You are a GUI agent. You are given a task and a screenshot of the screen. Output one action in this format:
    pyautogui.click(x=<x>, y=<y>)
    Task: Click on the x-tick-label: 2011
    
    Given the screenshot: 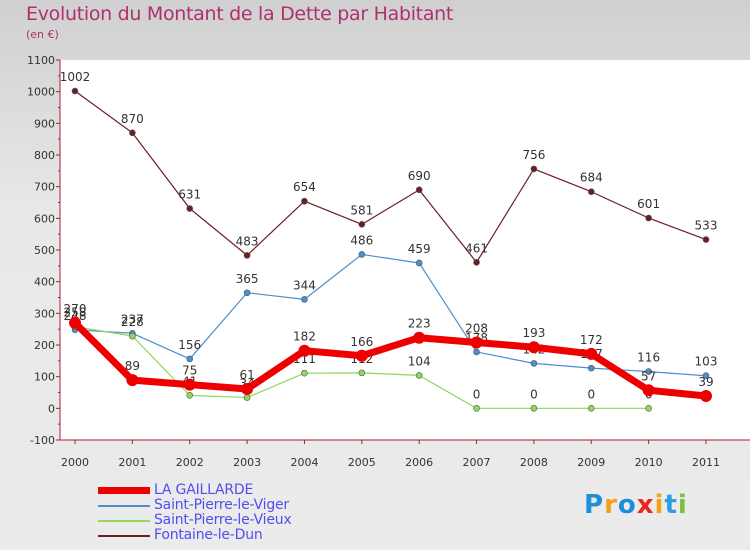 What is the action you would take?
    pyautogui.click(x=706, y=462)
    